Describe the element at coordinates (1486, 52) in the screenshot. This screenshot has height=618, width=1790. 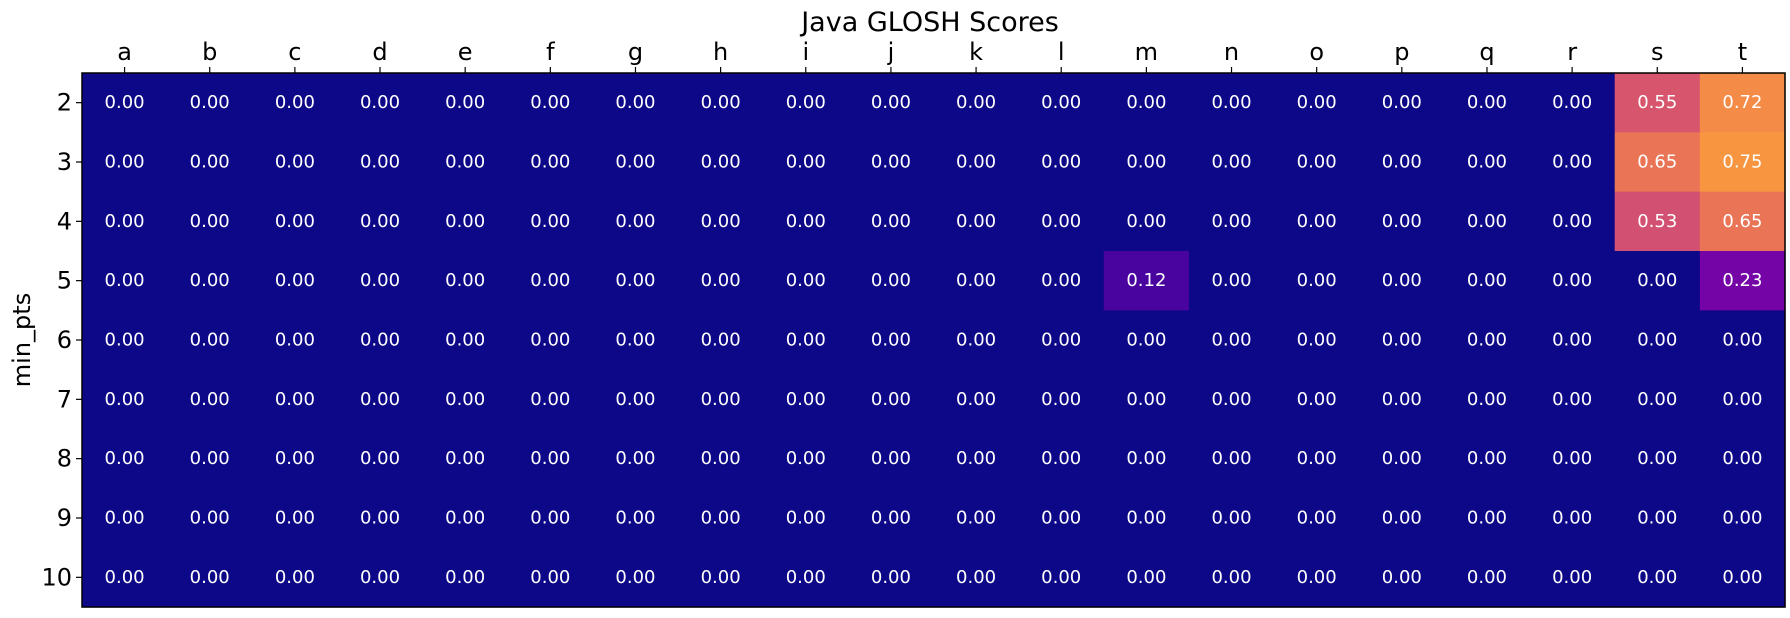
I see `x-tick-label: q` at that location.